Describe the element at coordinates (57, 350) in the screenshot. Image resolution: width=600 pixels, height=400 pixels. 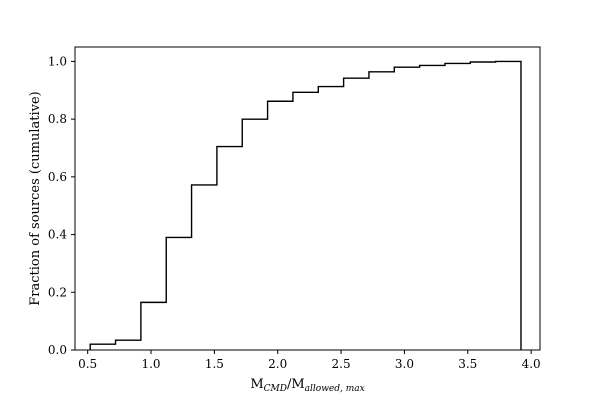
I see `y-tick-label: 0.0` at that location.